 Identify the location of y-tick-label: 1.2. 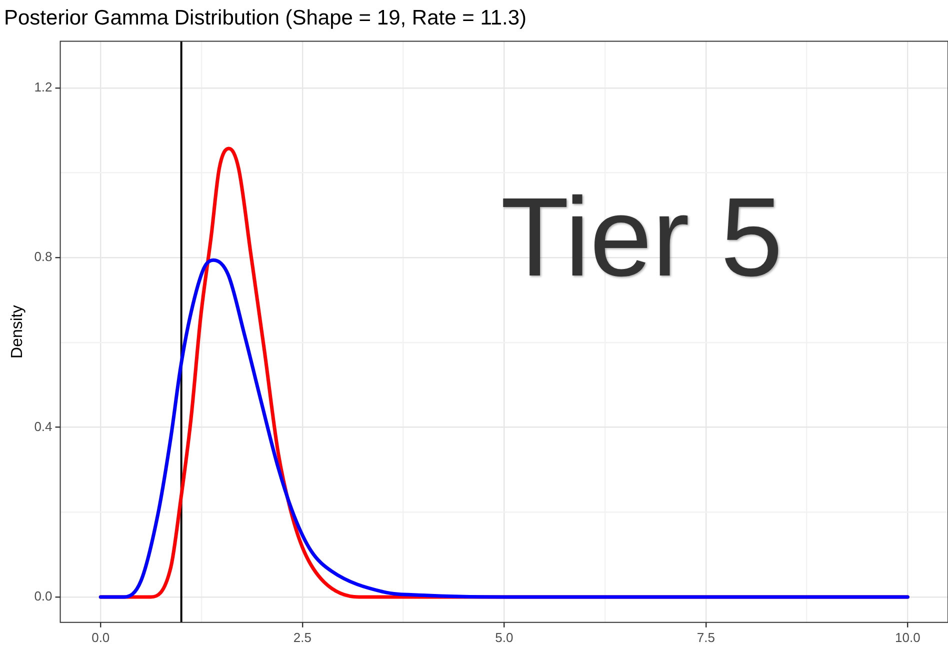
(43, 86).